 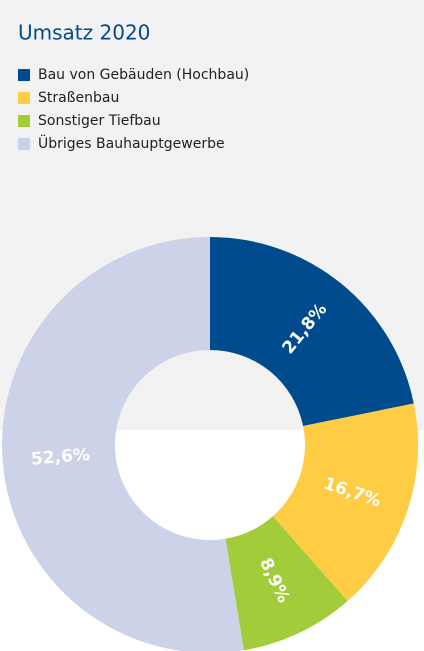 I want to click on legend-label: Übriges Bauhauptgewerbe, so click(x=131, y=143).